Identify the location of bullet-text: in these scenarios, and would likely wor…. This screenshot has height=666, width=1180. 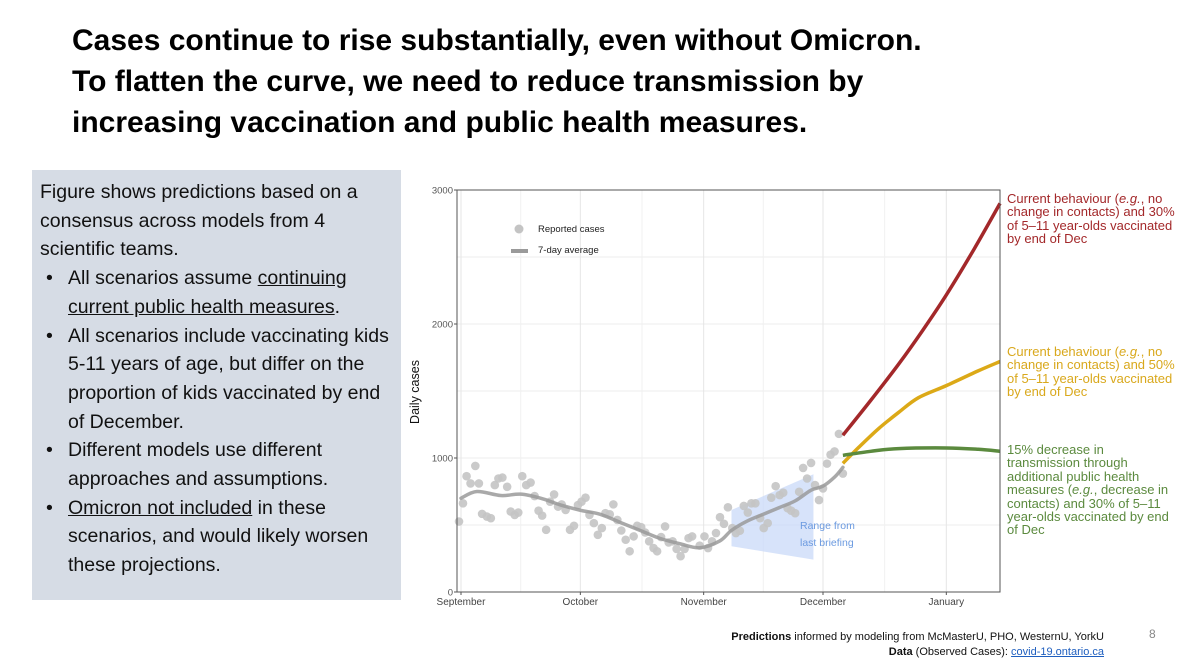
(218, 536).